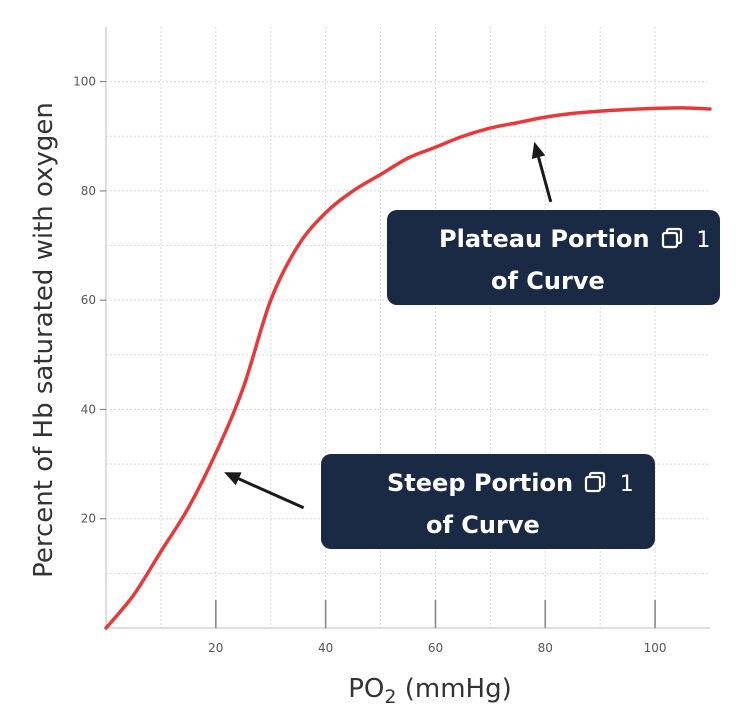 Image resolution: width=754 pixels, height=720 pixels. Describe the element at coordinates (88, 300) in the screenshot. I see `y-tick-label: 60` at that location.